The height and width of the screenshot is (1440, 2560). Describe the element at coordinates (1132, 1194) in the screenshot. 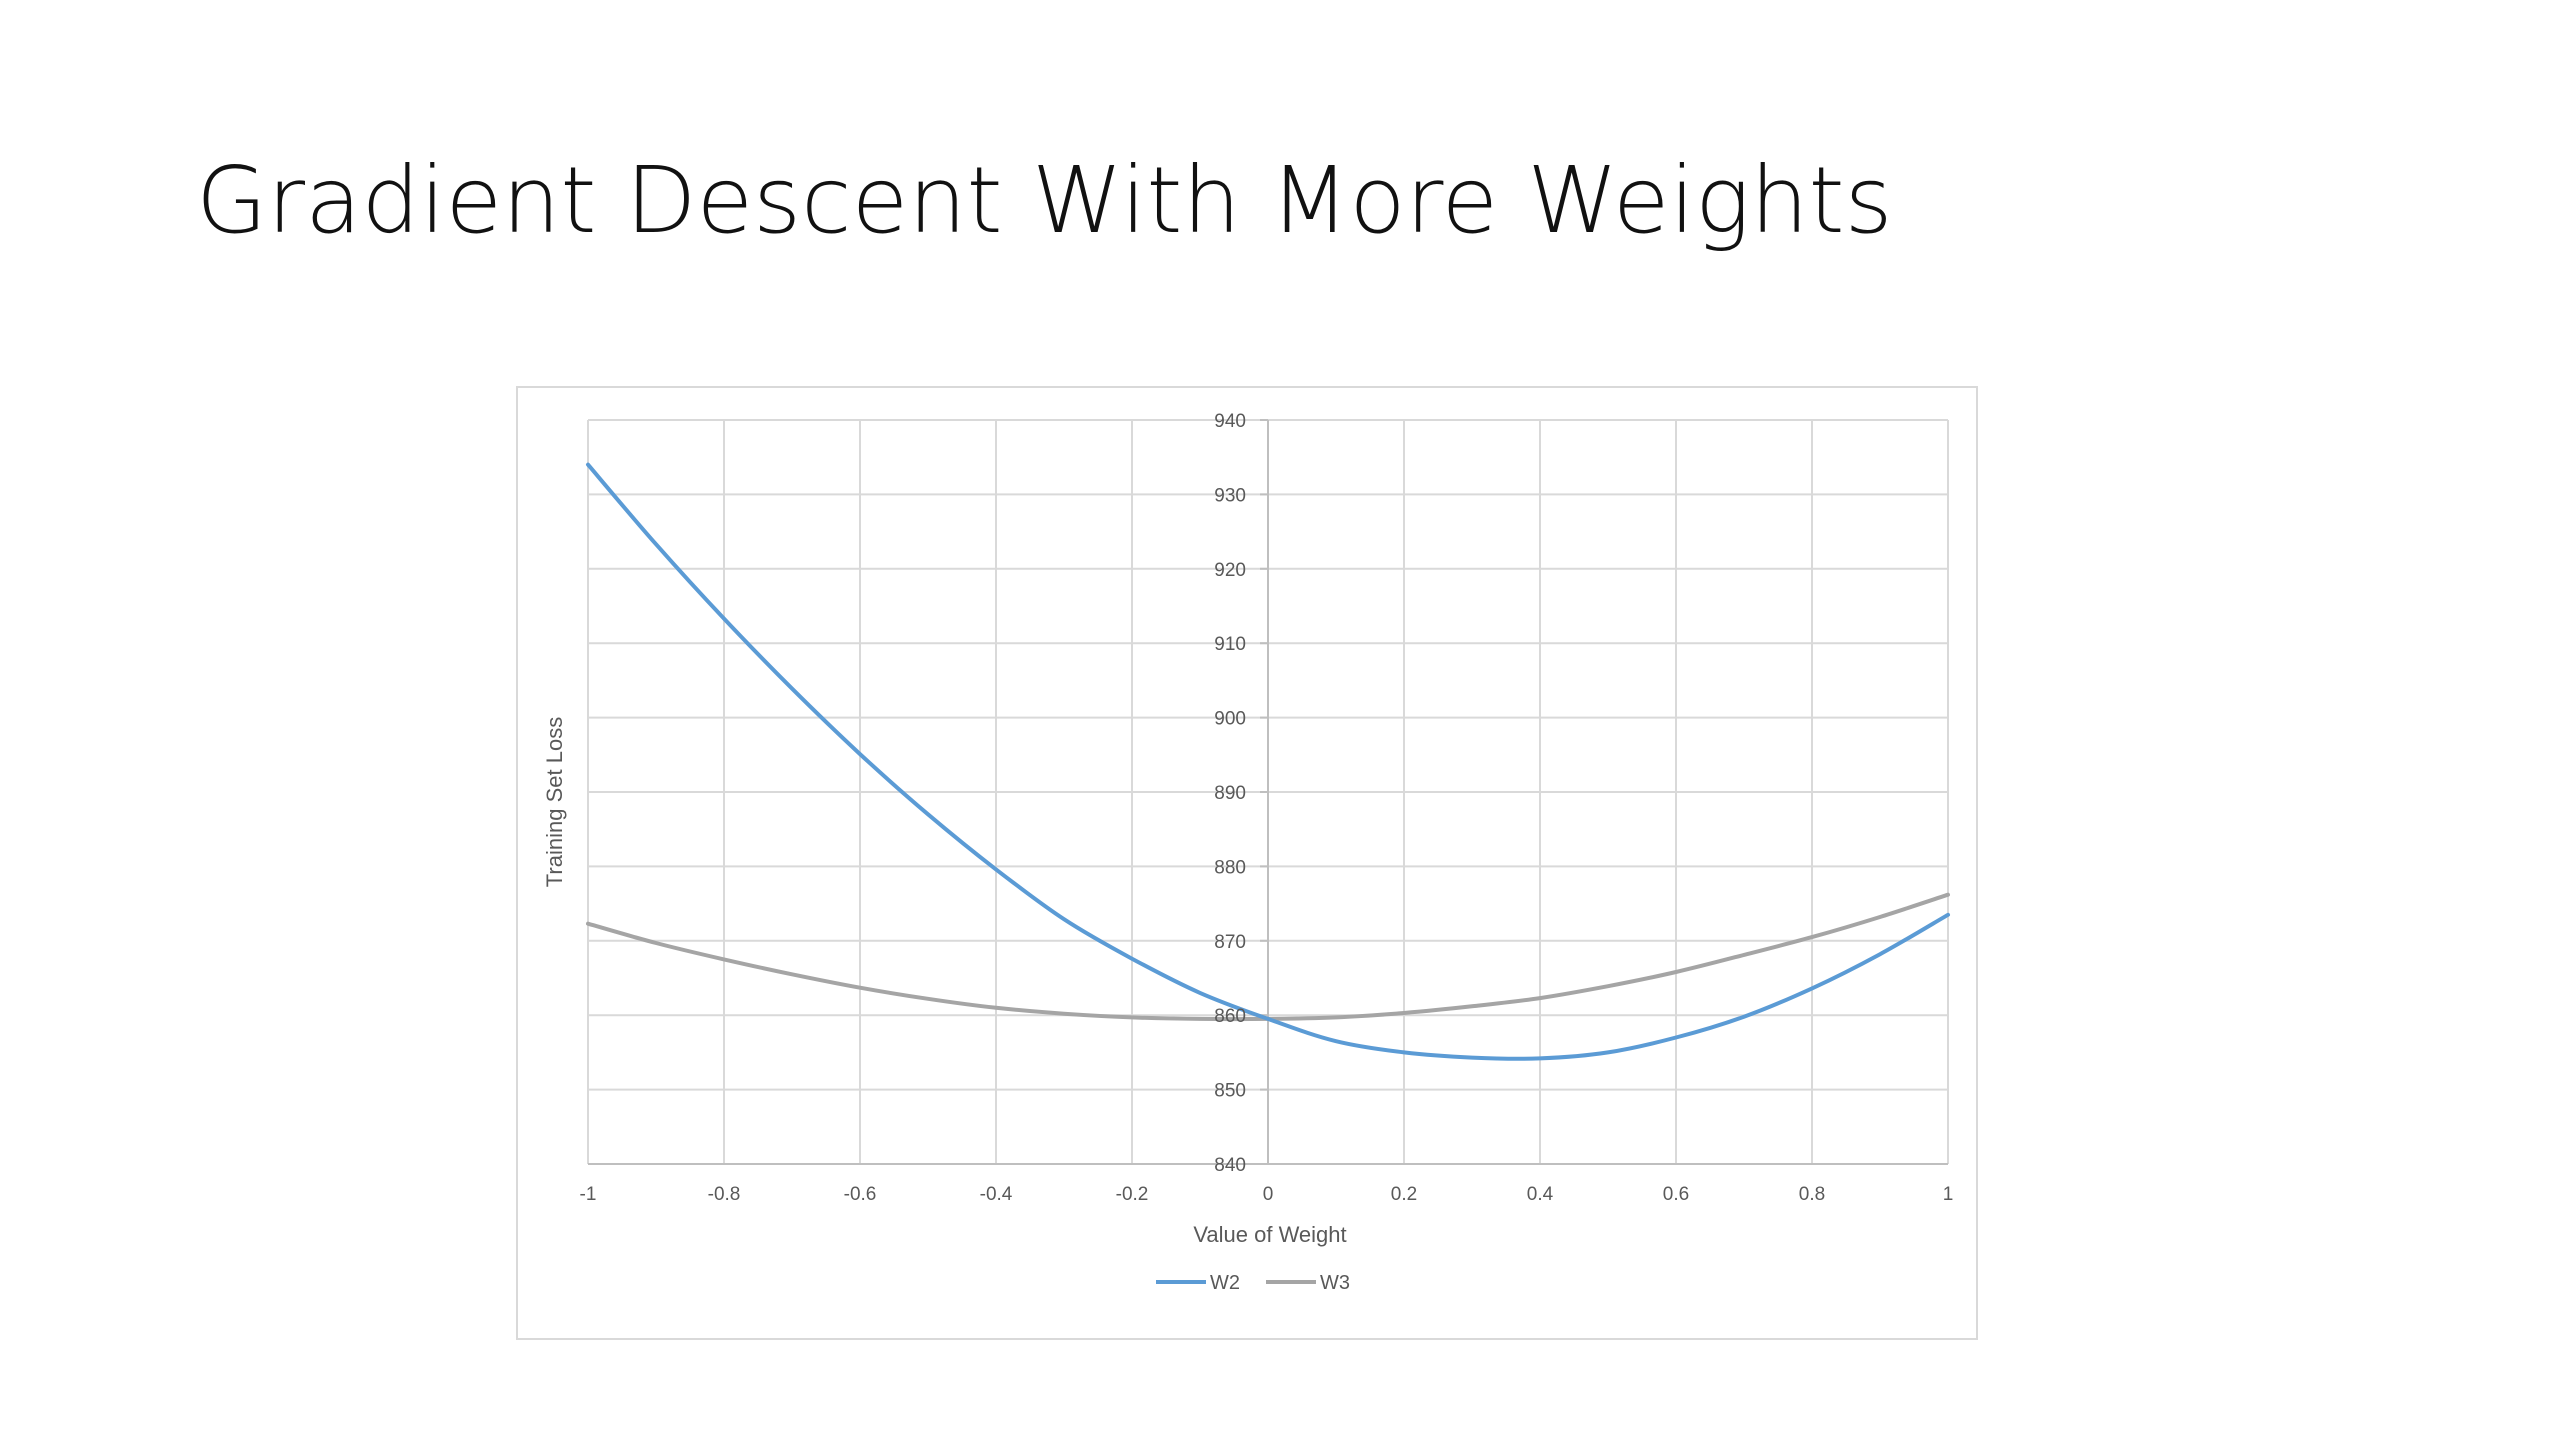

I see `x-tick-label: -0.2` at that location.